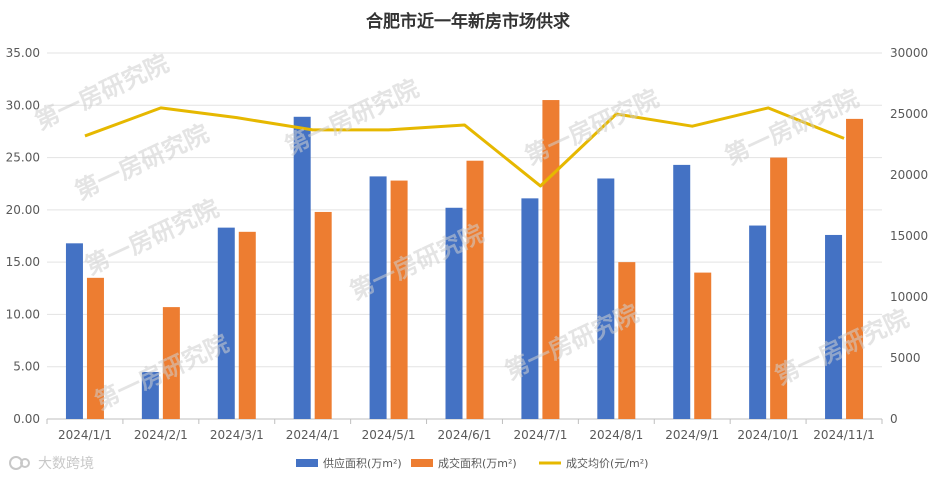 This screenshot has height=483, width=937. What do you see at coordinates (468, 21) in the screenshot?
I see `chart-title: 合肥市近一年新房市场供求` at bounding box center [468, 21].